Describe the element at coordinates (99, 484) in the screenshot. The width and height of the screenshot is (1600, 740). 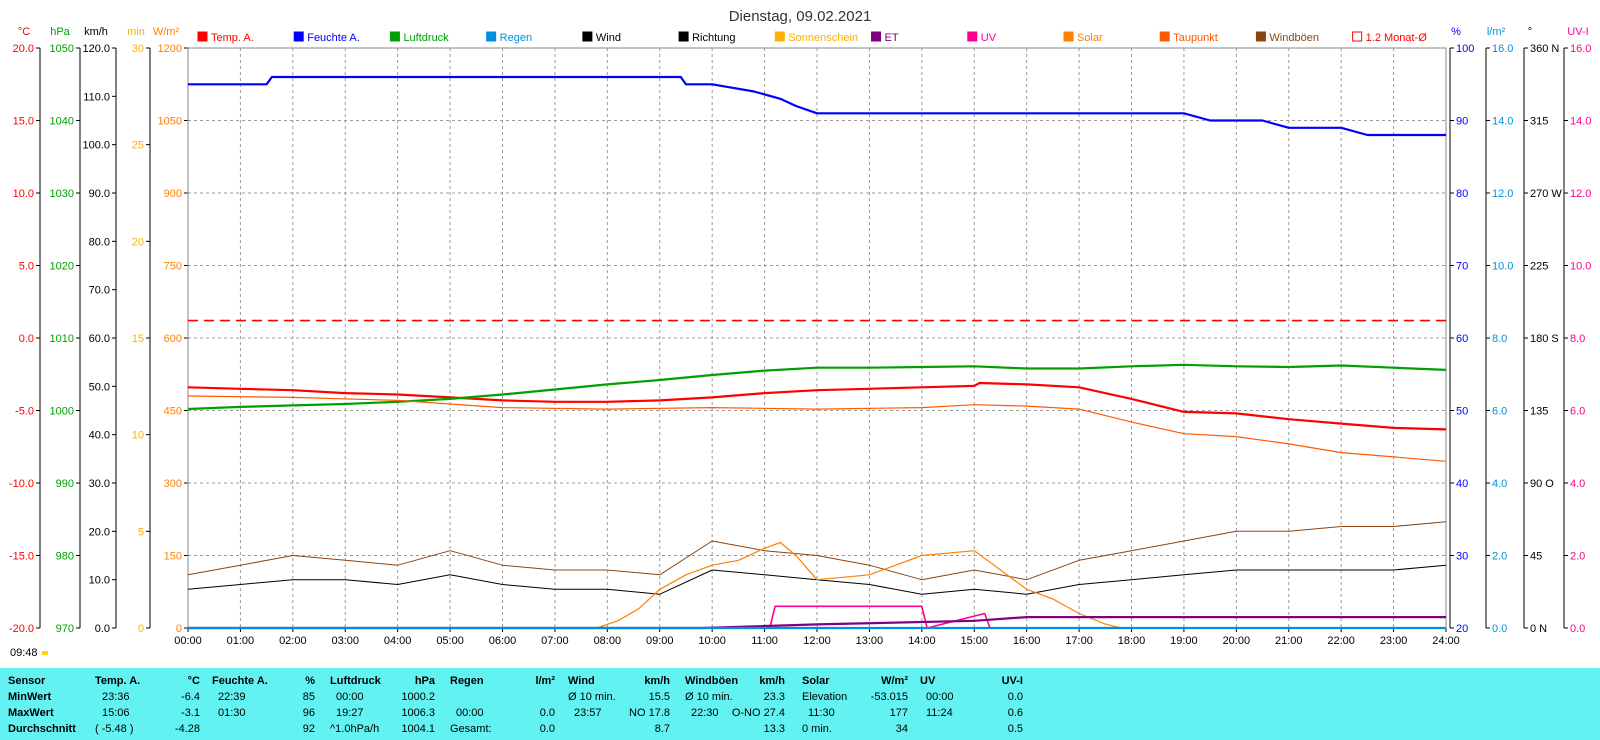
I see `left-axis-tick-label: 30.0` at that location.